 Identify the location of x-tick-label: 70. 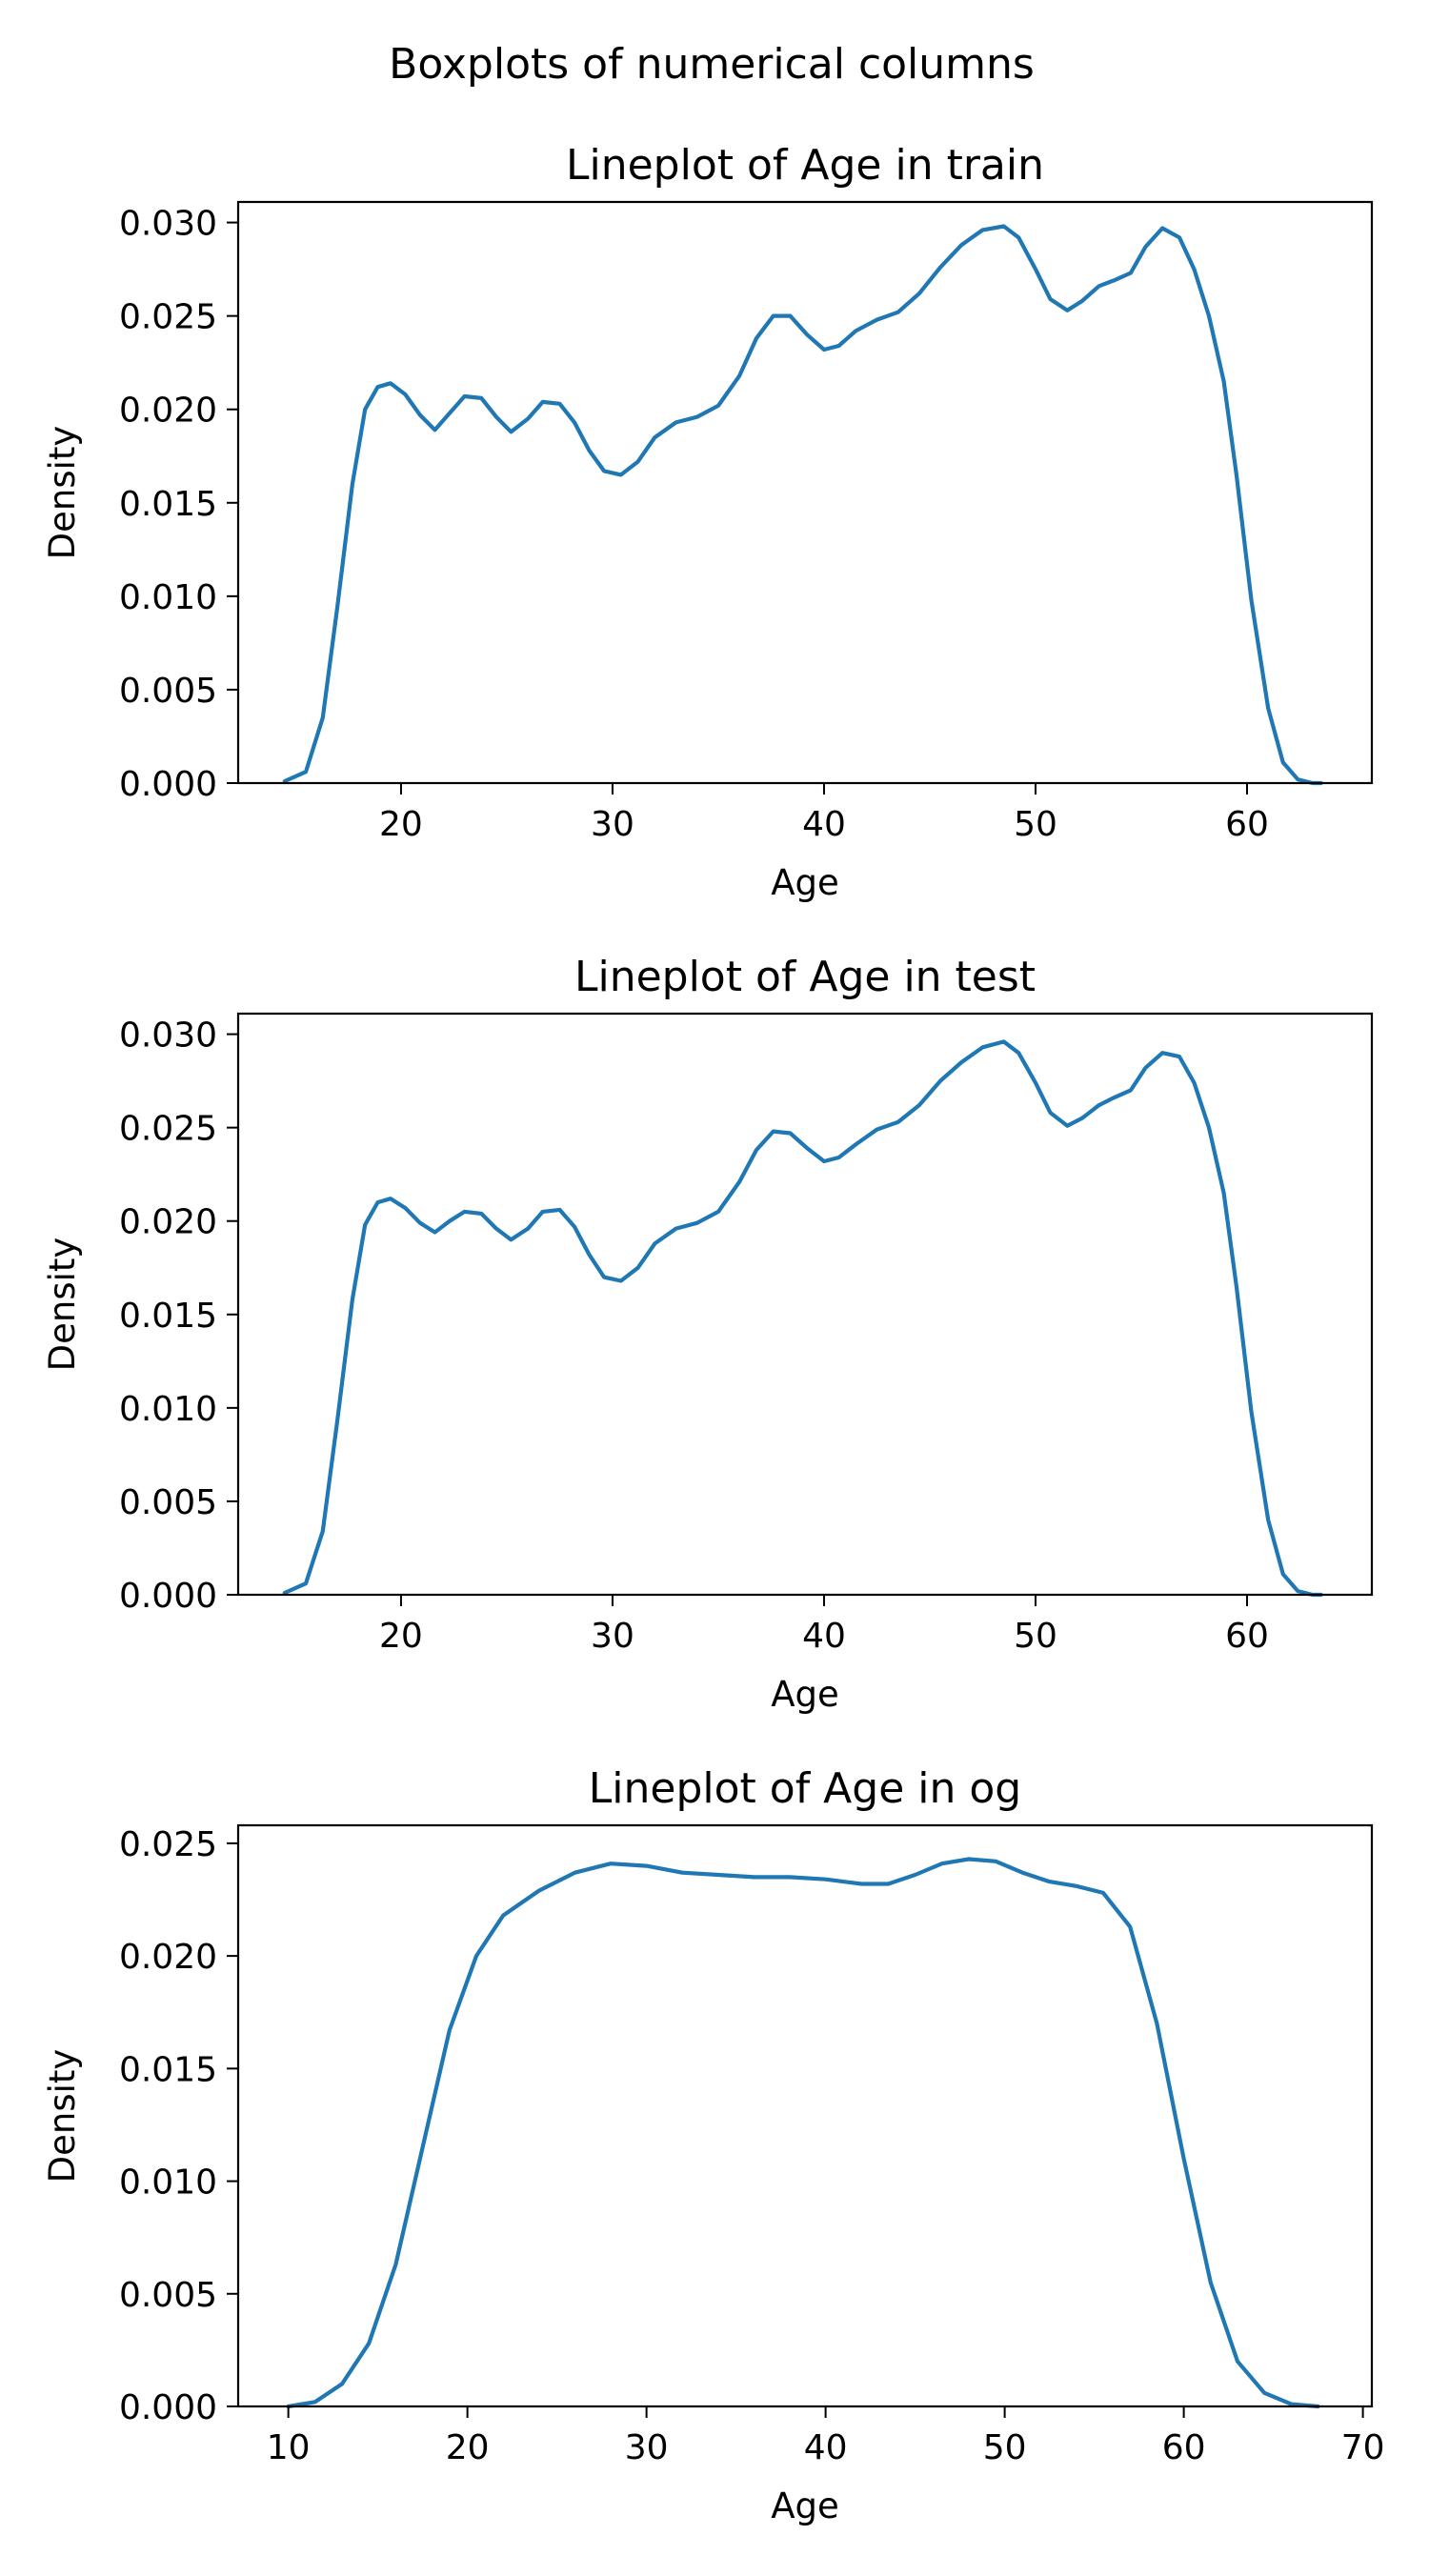
(1363, 2447).